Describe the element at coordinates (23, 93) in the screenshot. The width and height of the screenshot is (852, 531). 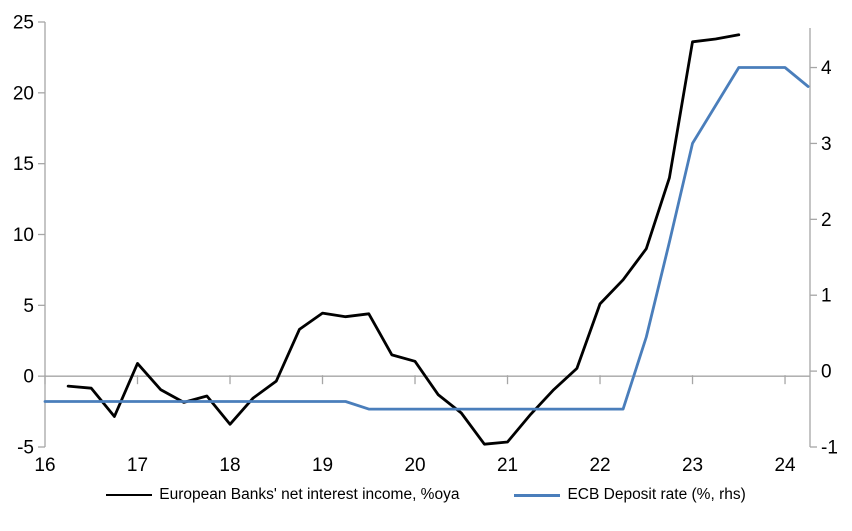
I see `y-left-tick-label: 20` at that location.